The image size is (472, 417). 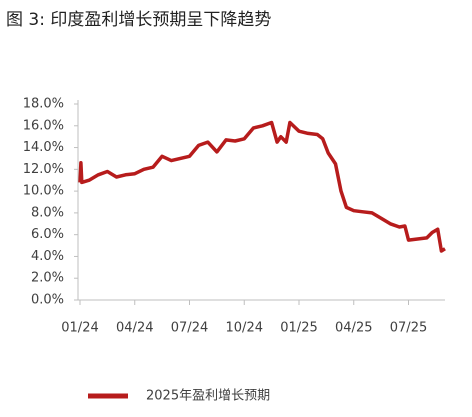 I want to click on chart-title: 图 3: 印度盈利增长预期呈下降趋势, so click(x=138, y=20).